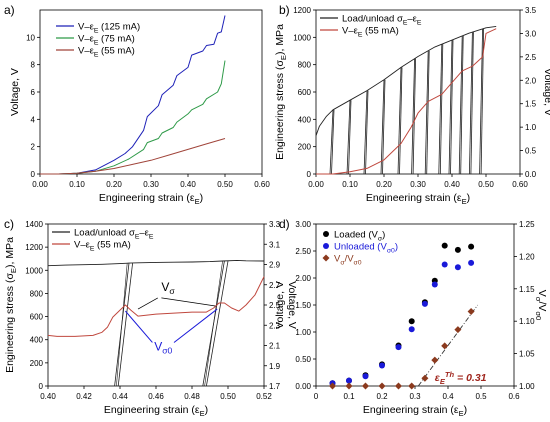 The image size is (550, 422). What do you see at coordinates (30, 37) in the screenshot?
I see `y-tick-label: 10` at bounding box center [30, 37].